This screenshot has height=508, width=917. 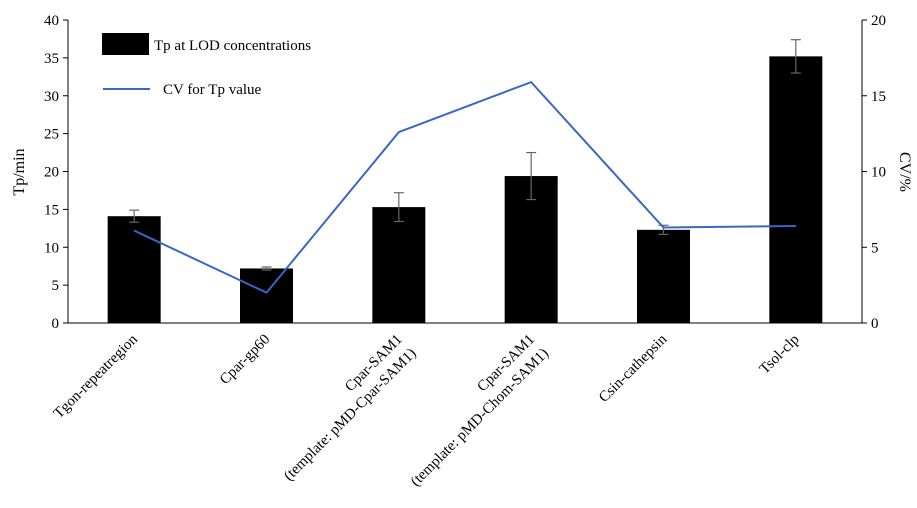 I want to click on y-tick-label: 35, so click(x=51, y=59).